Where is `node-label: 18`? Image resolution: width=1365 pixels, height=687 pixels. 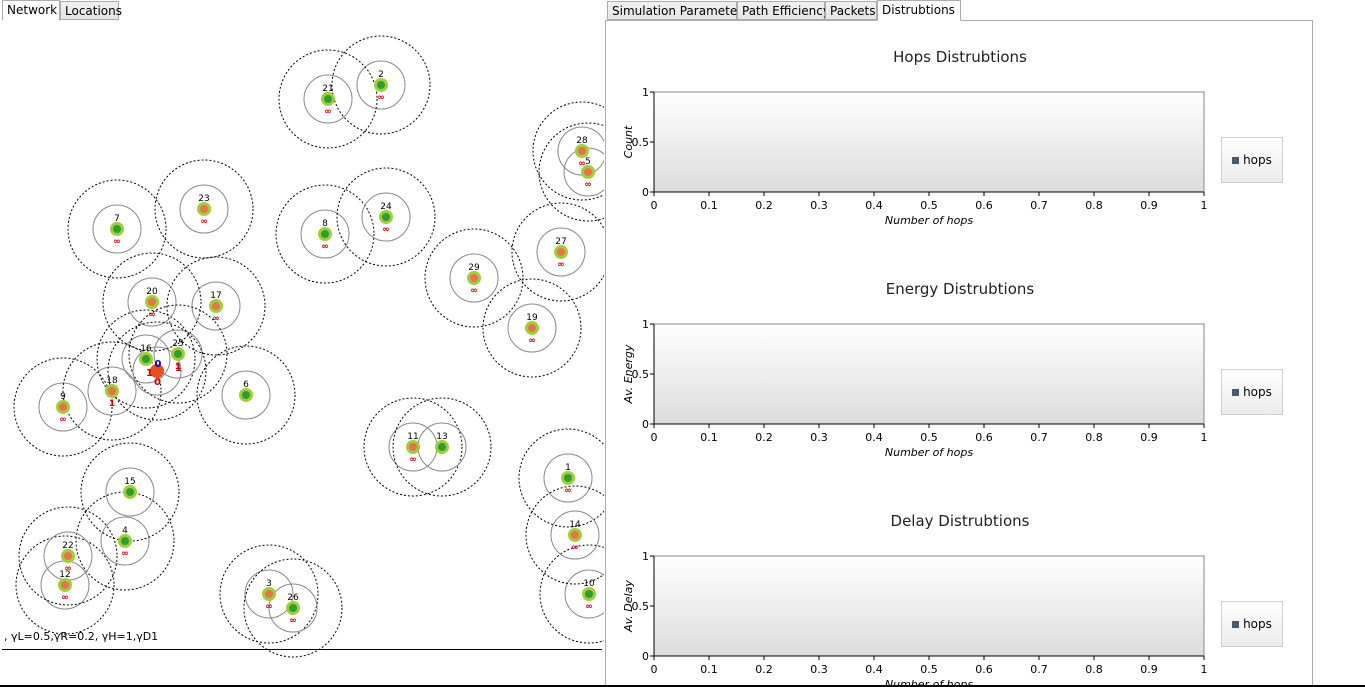 node-label: 18 is located at coordinates (112, 381).